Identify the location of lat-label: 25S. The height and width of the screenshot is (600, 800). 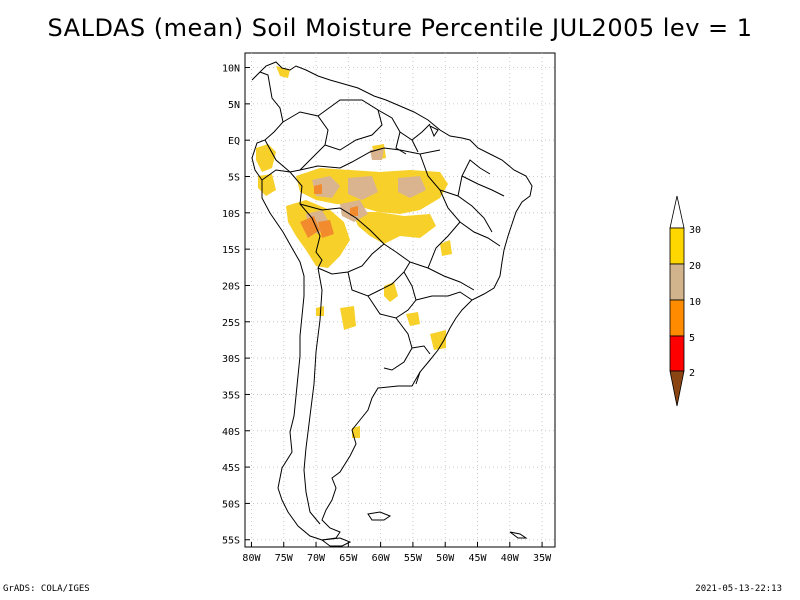
(231, 323).